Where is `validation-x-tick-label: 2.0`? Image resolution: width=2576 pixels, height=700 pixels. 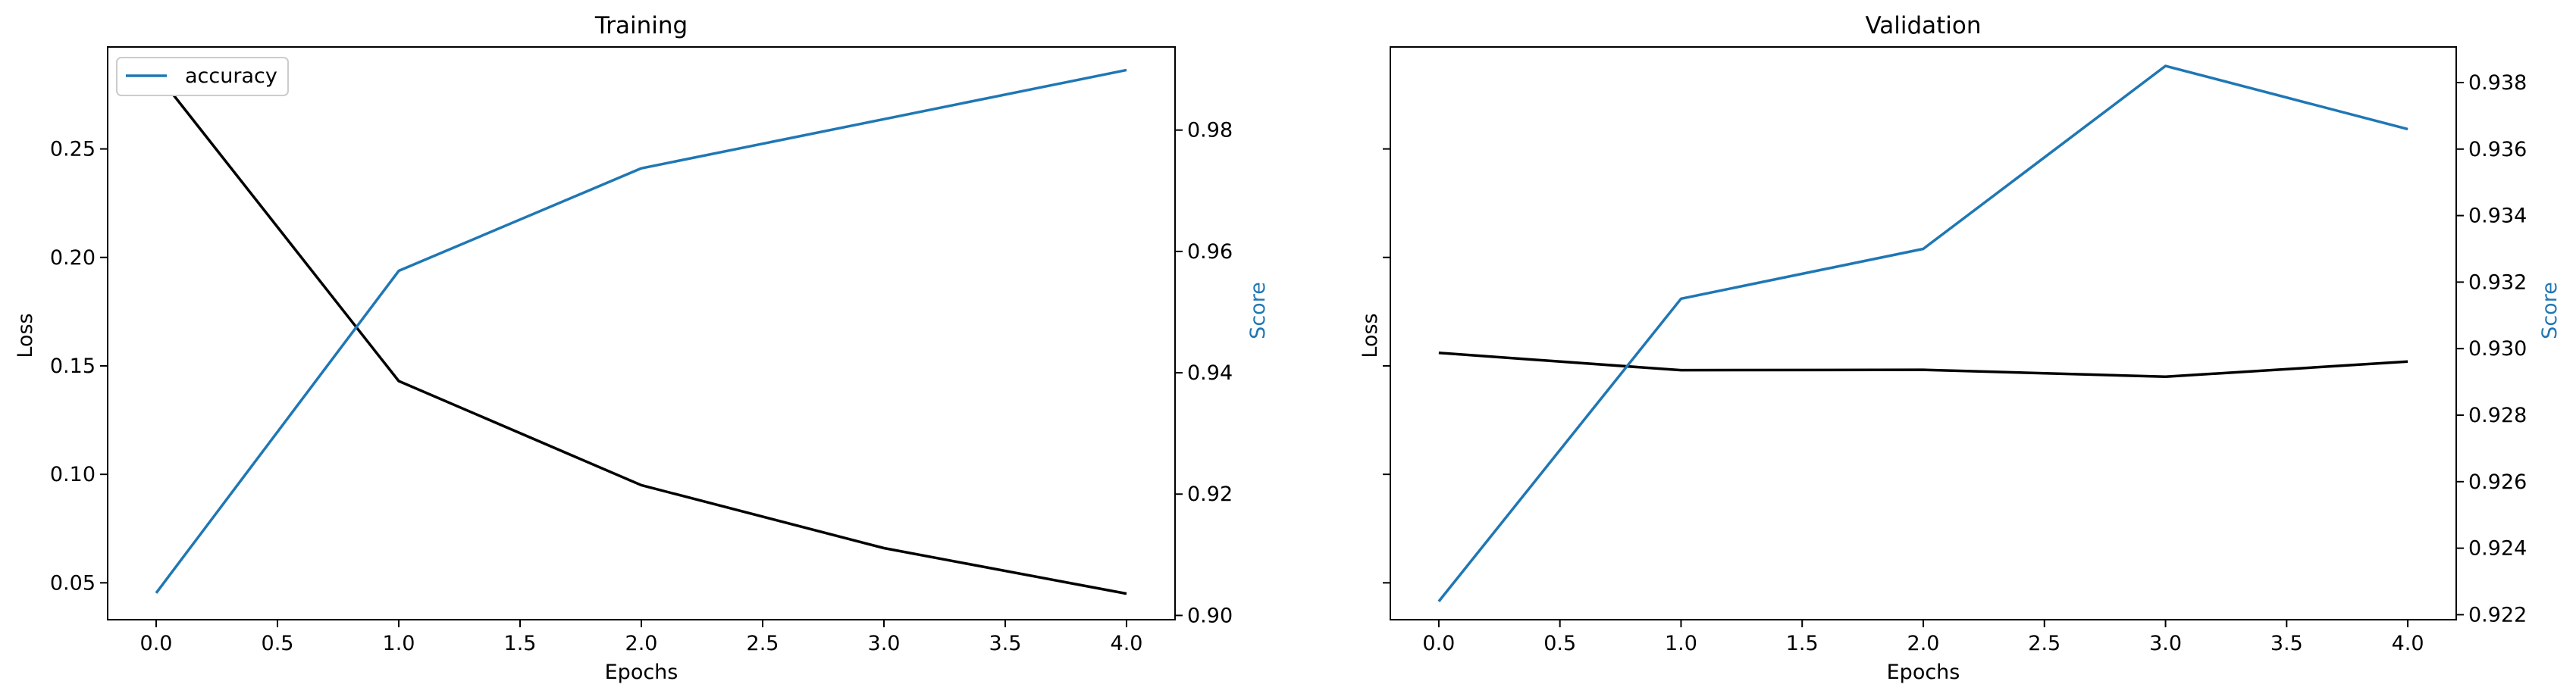
validation-x-tick-label: 2.0 is located at coordinates (1924, 643).